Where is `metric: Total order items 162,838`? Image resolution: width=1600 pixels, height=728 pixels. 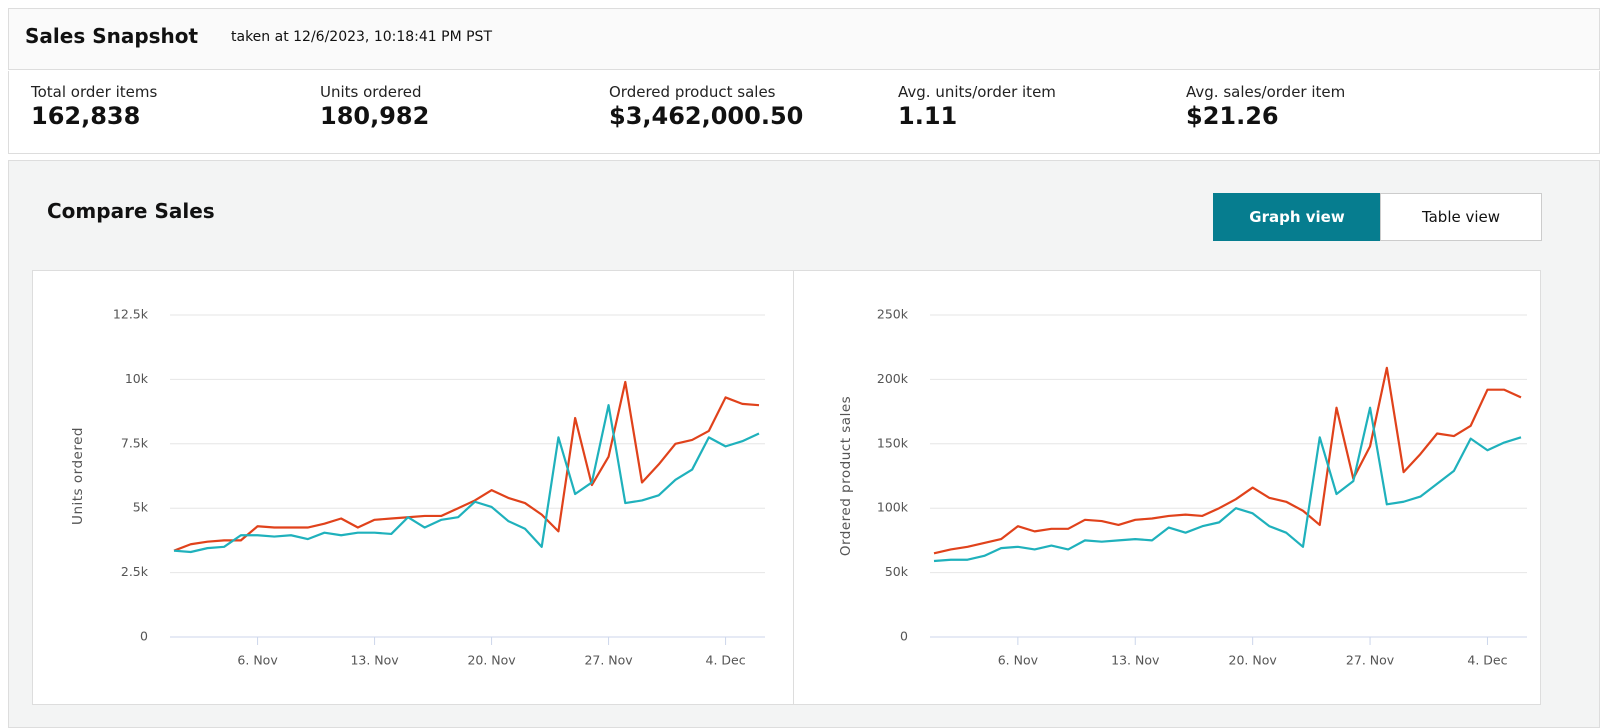
metric: Total order items 162,838 is located at coordinates (94, 106).